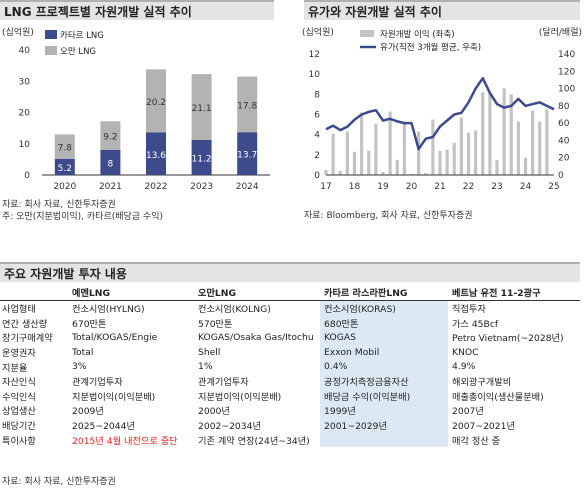  Describe the element at coordinates (202, 109) in the screenshot. I see `chart1-bar-label: 21.1` at that location.